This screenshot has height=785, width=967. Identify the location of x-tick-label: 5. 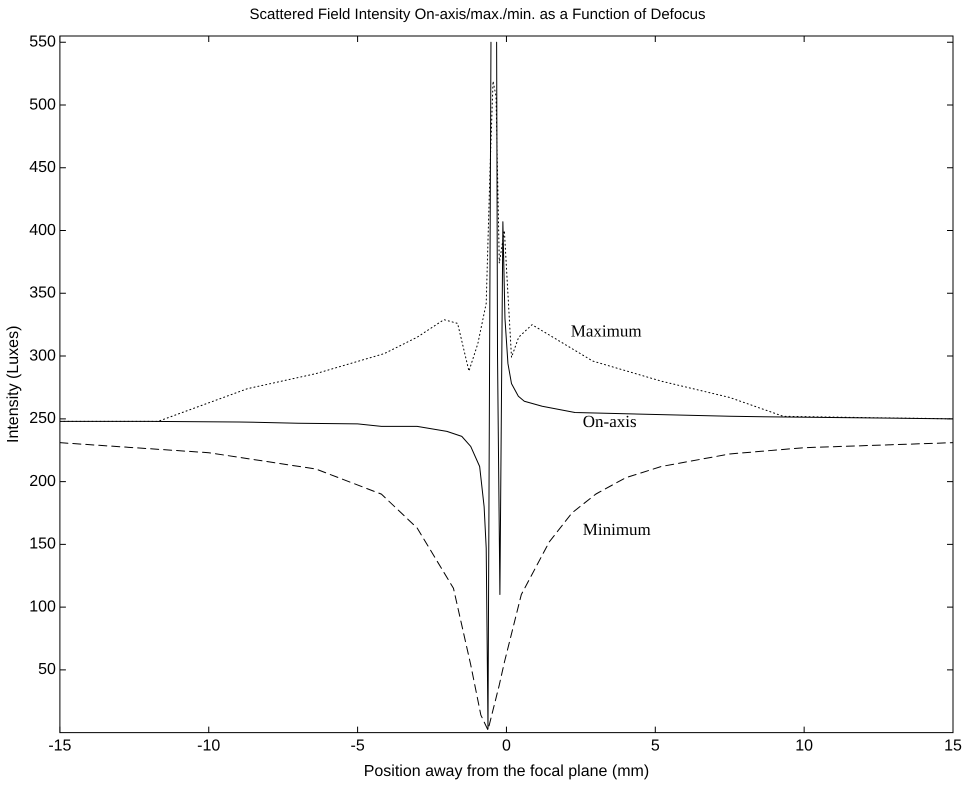
(655, 746).